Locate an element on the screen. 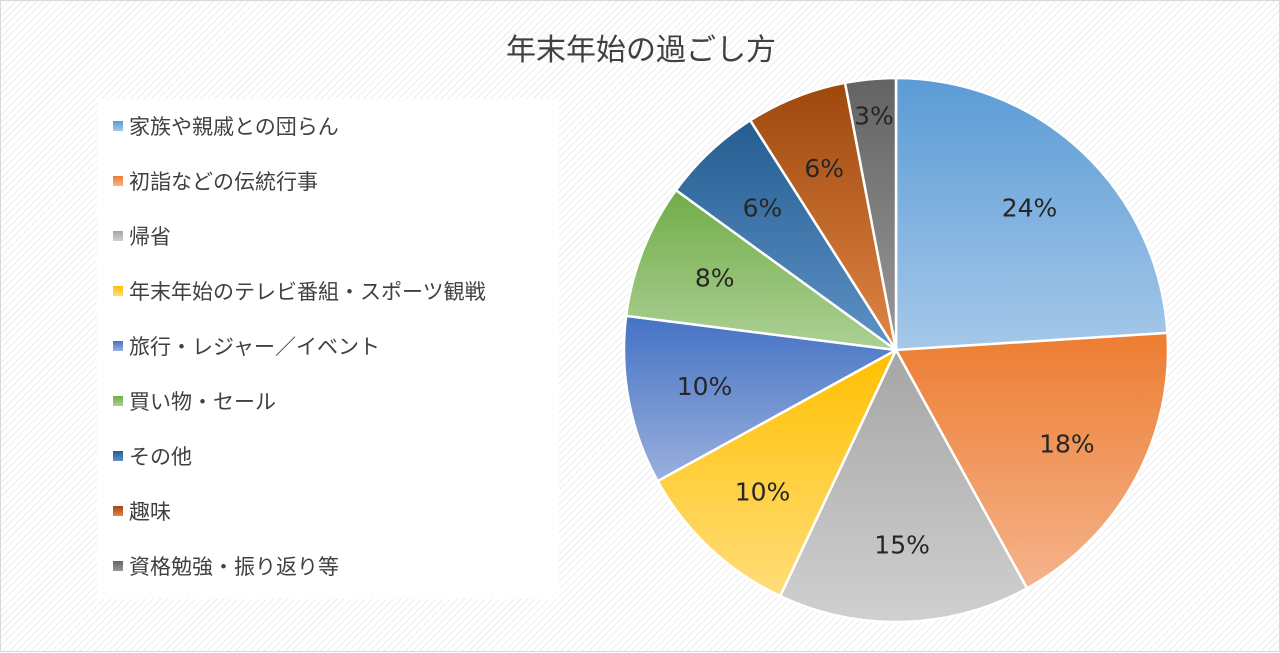 Image resolution: width=1280 pixels, height=653 pixels. slice-data-label: 18% is located at coordinates (1067, 443).